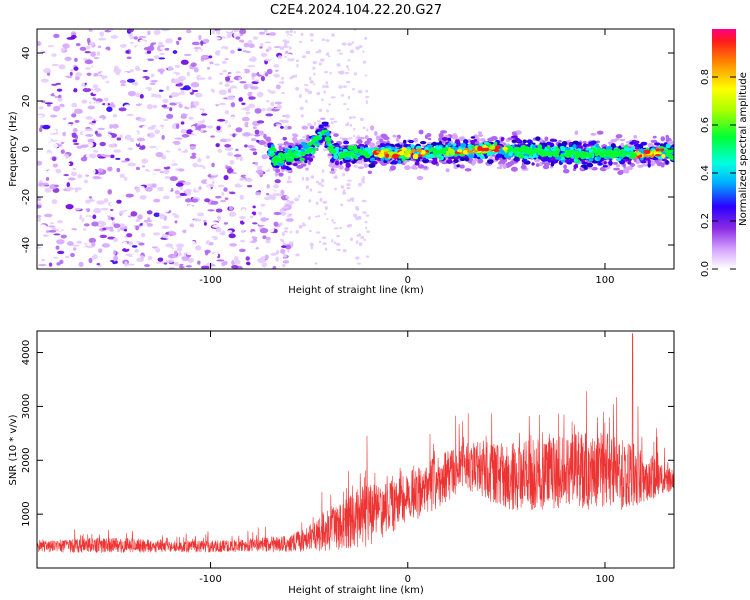 This screenshot has height=600, width=750. I want to click on snr-ylabel: SNR (10 * v/v), so click(13, 449).